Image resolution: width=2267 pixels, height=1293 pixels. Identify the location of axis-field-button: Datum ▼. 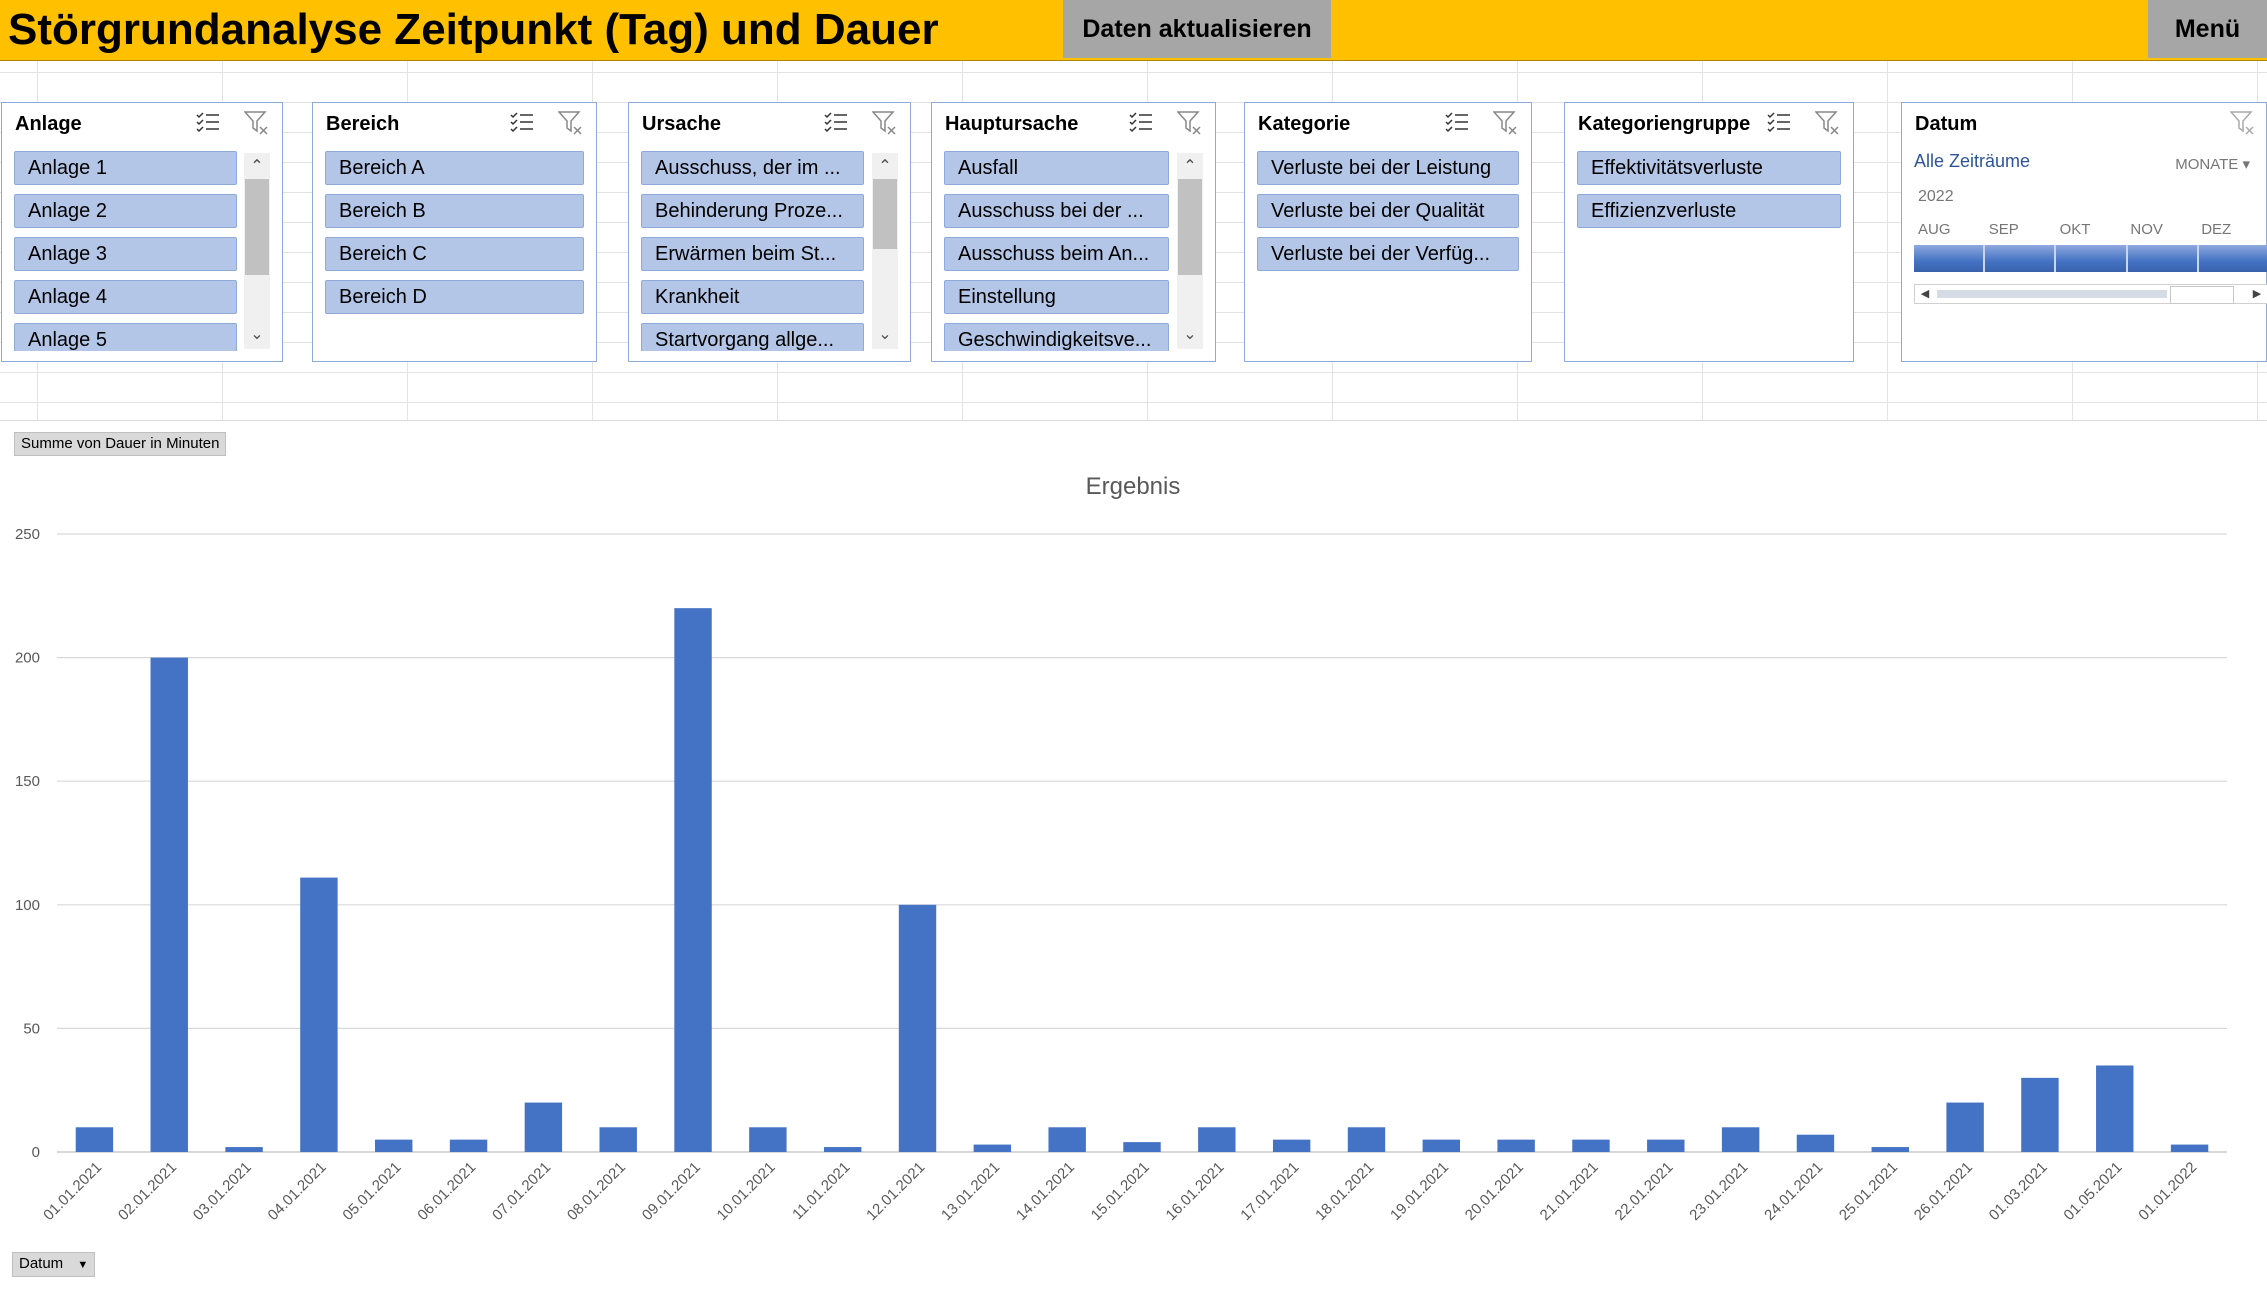
(54, 1264).